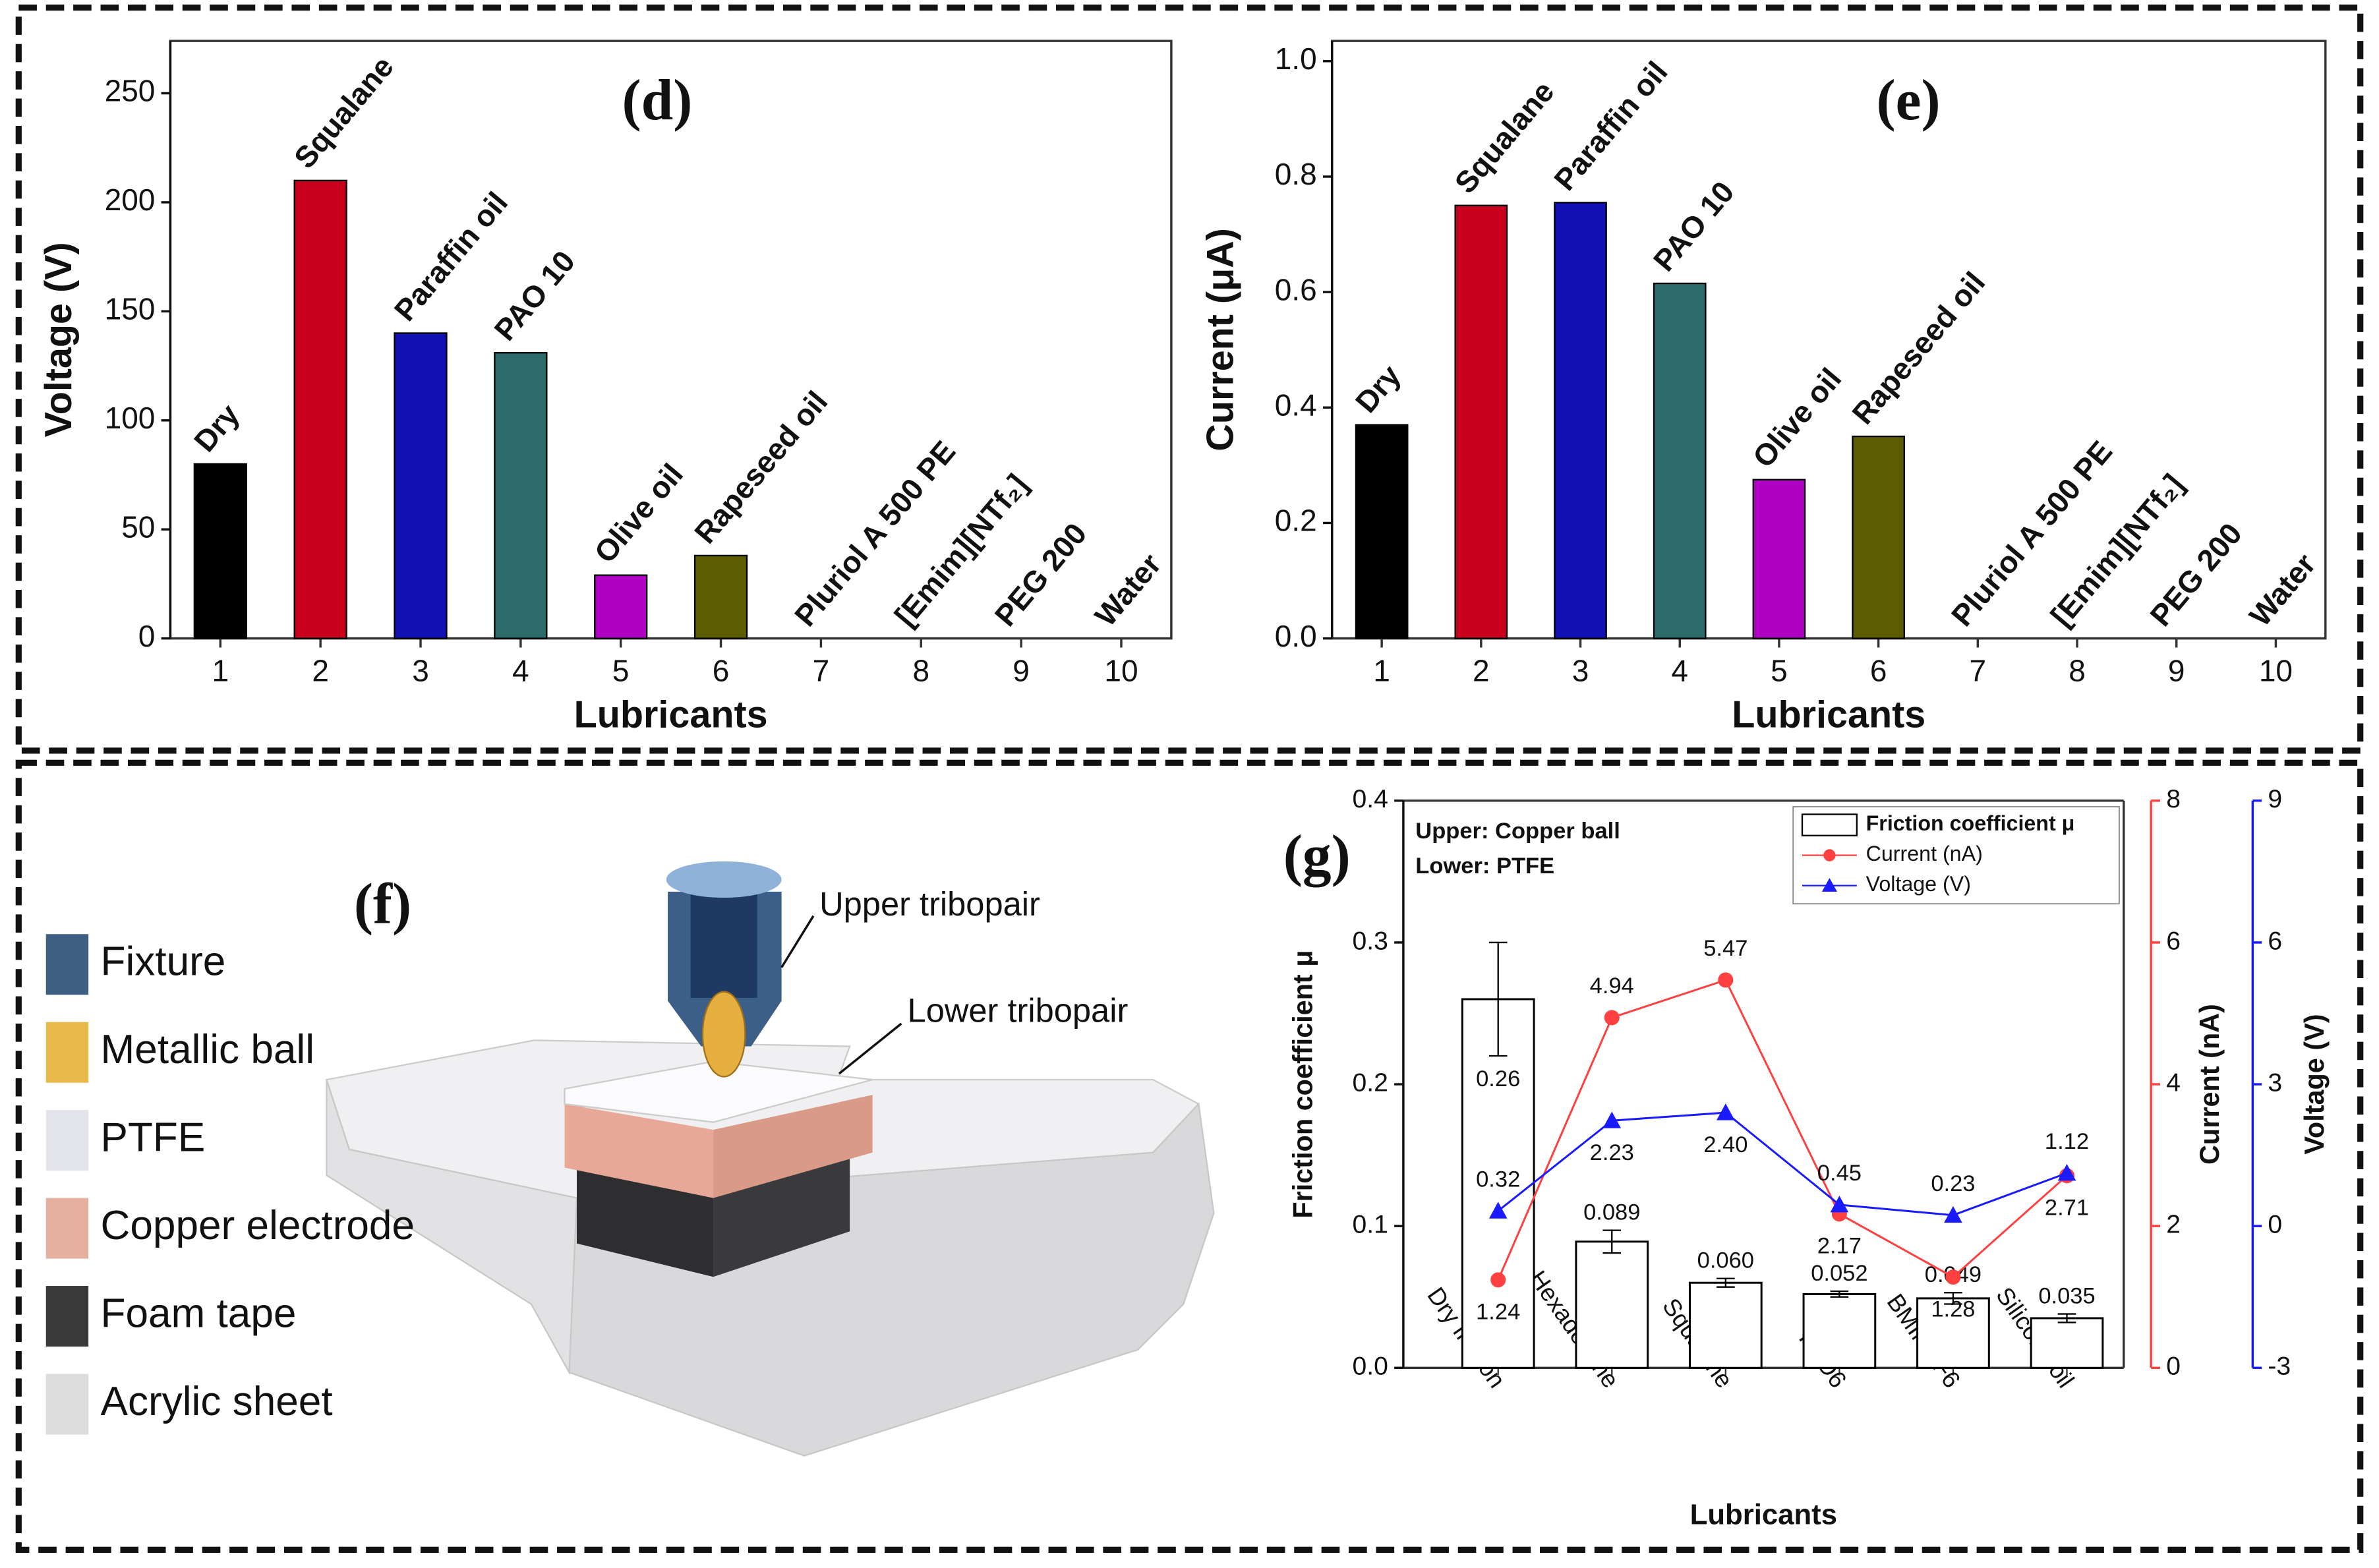 The height and width of the screenshot is (1568, 2379). Describe the element at coordinates (2275, 1082) in the screenshot. I see `y-tick-label: 3` at that location.